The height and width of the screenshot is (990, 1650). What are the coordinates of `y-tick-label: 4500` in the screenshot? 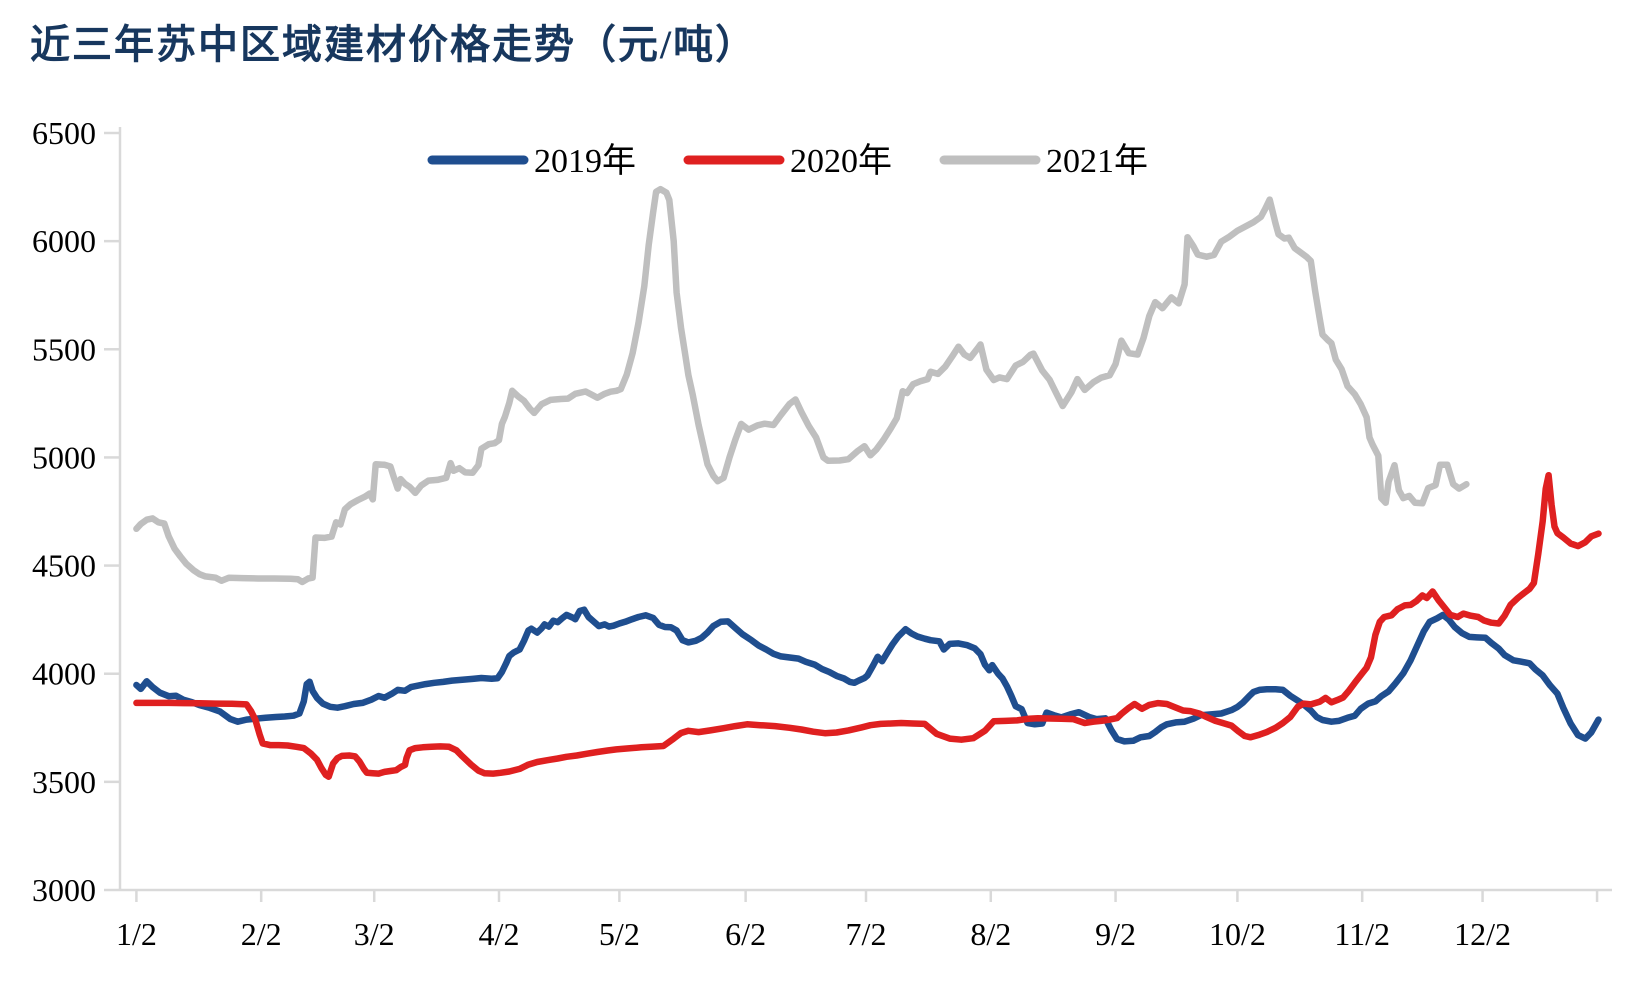 It's located at (64, 566).